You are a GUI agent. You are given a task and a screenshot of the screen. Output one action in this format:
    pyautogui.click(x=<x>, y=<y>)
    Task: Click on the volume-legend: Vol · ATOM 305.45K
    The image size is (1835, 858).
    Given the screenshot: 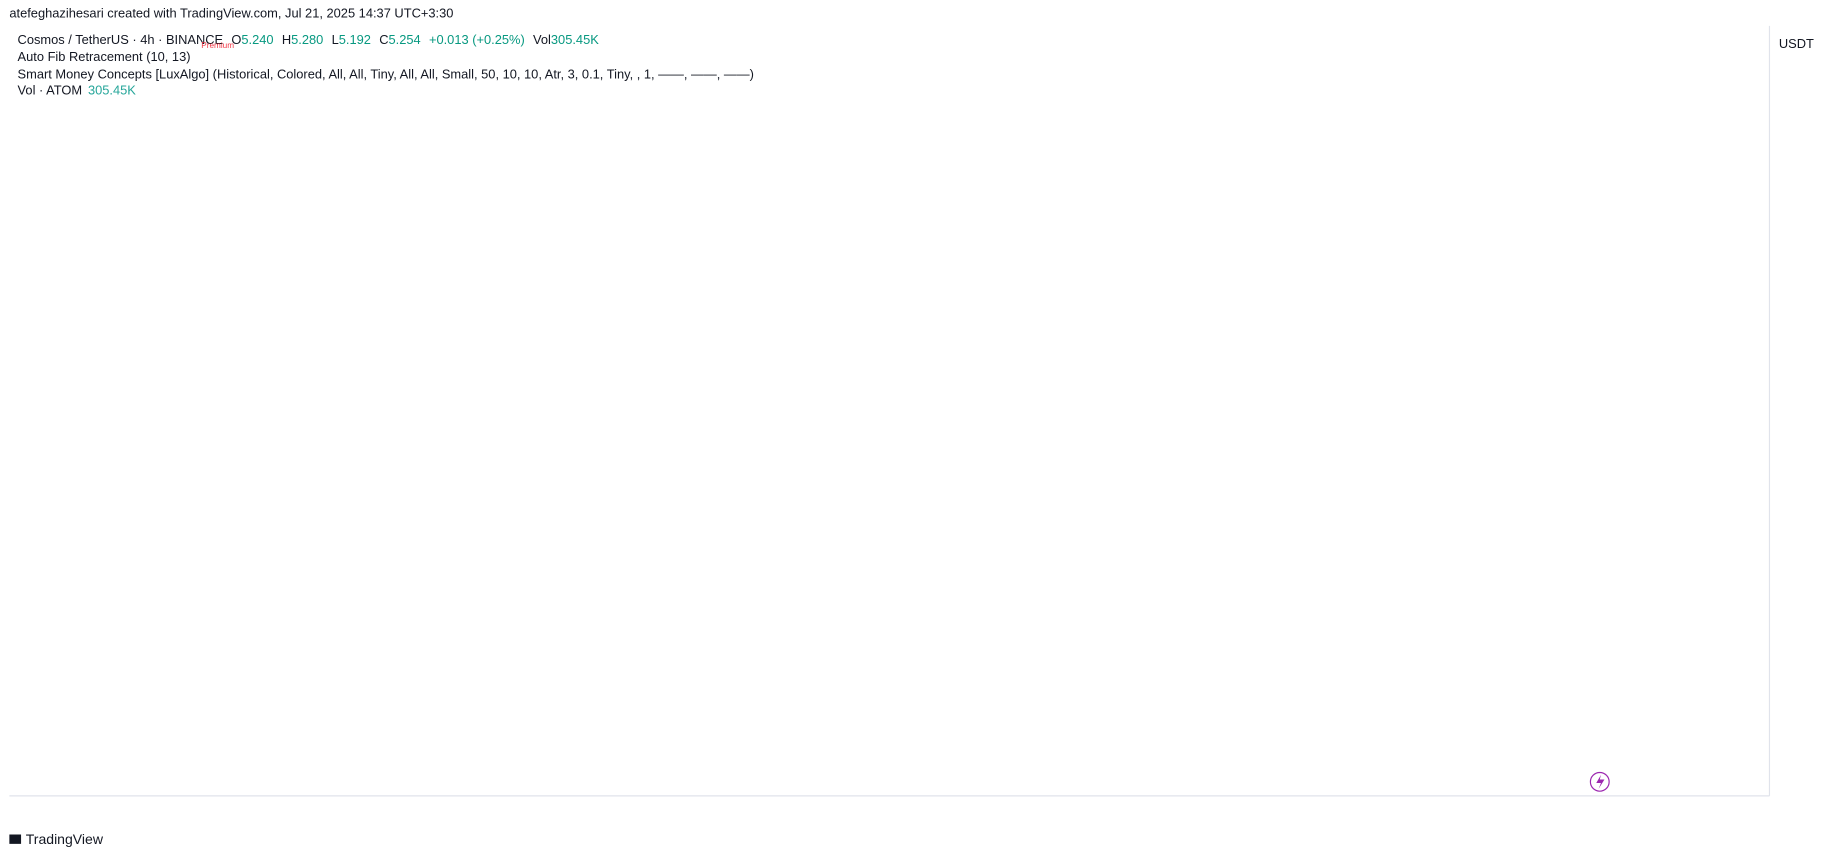 What is the action you would take?
    pyautogui.click(x=77, y=90)
    